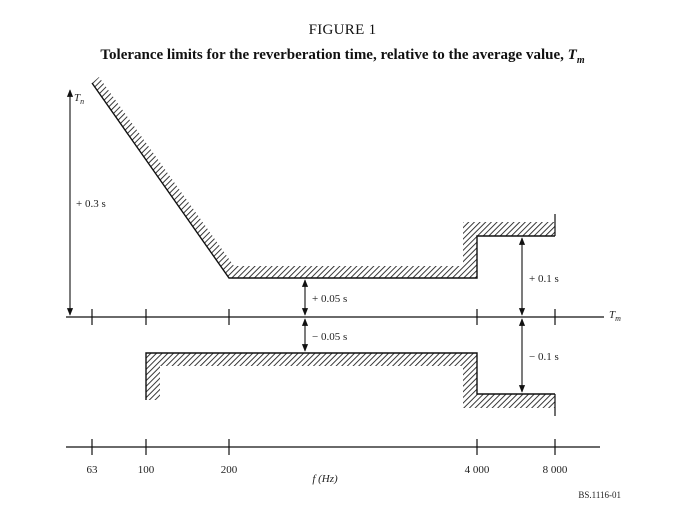  I want to click on frequency-axis-label: f (Hz), so click(325, 479).